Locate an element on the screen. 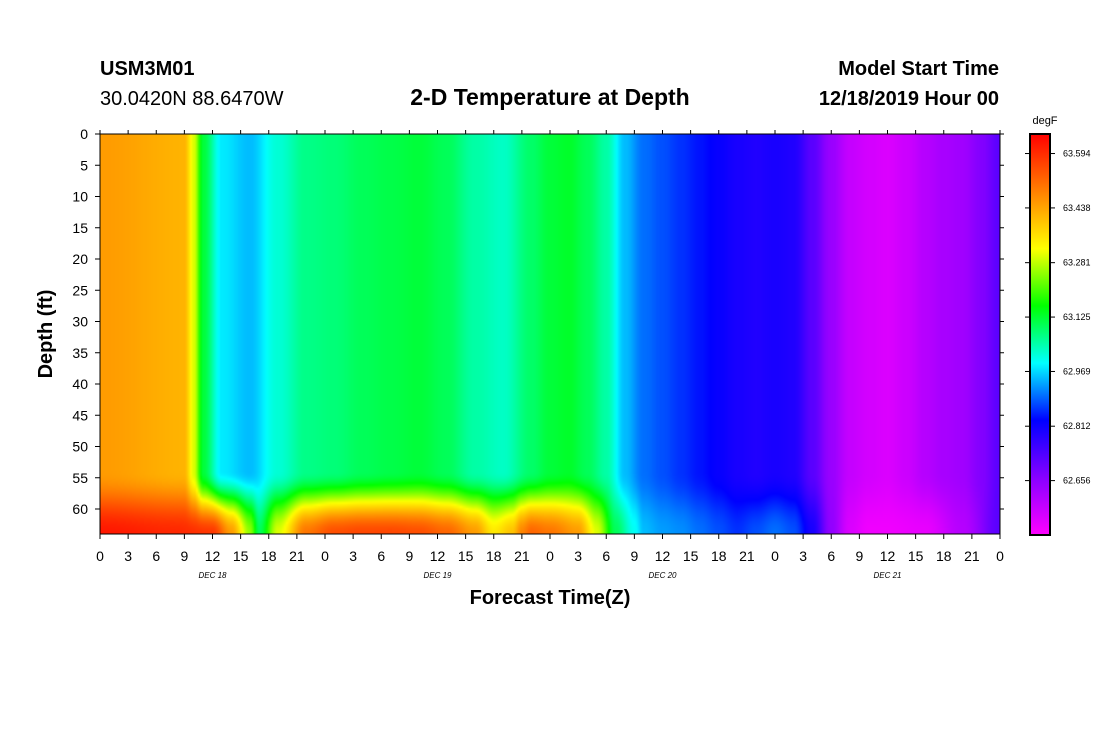  colorbar-tick-label: 63.594 is located at coordinates (1077, 154).